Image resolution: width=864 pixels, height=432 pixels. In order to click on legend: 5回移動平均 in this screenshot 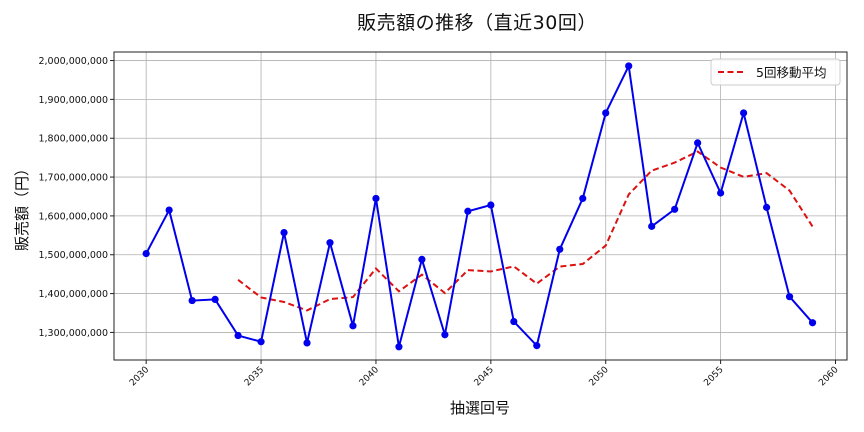, I will do `click(775, 72)`.